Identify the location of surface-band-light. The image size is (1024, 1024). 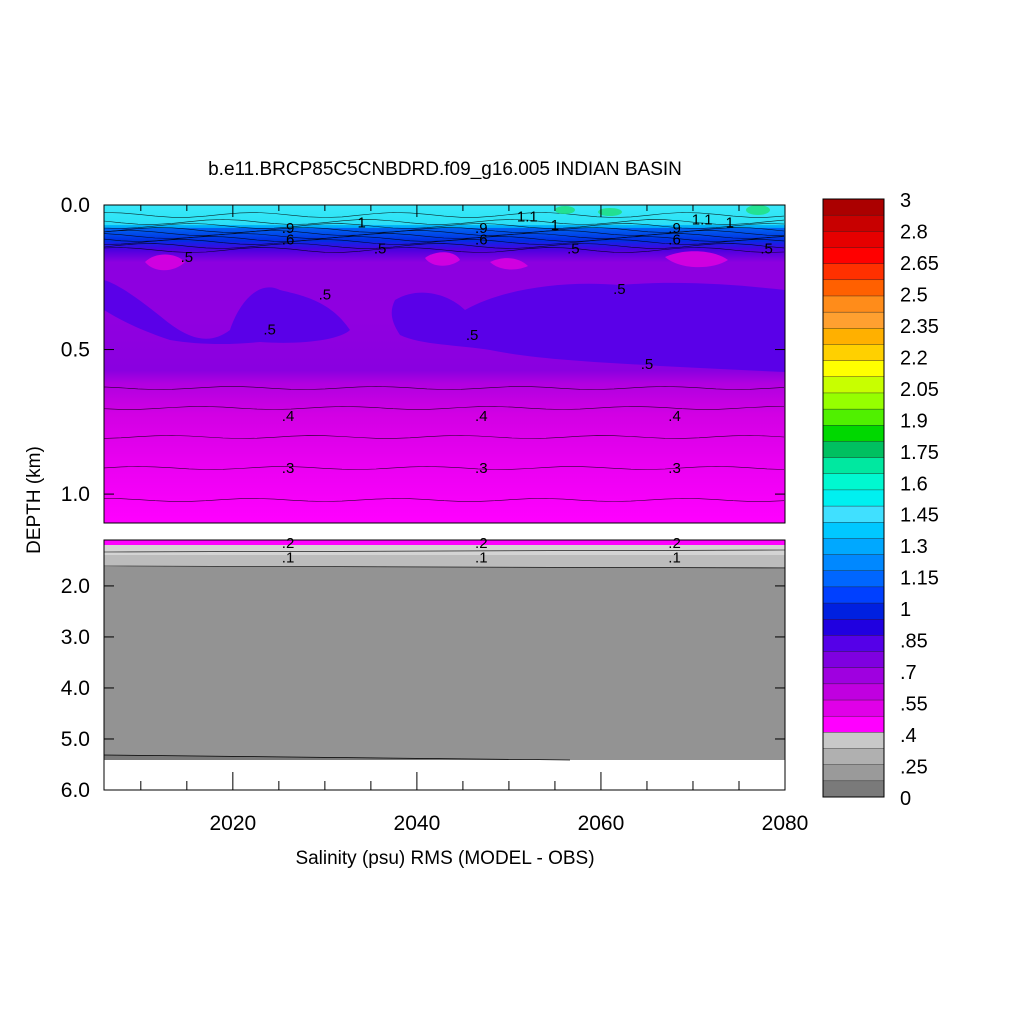
(444, 215).